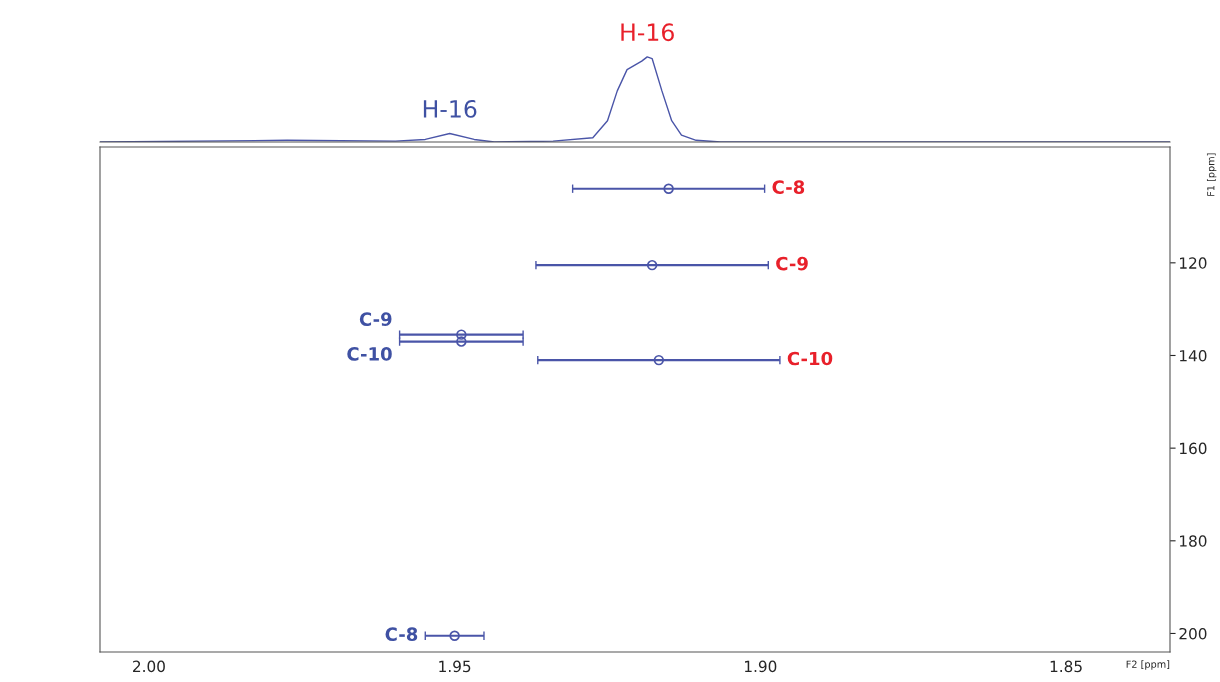 The width and height of the screenshot is (1220, 682). What do you see at coordinates (1148, 665) in the screenshot?
I see `x-axis-title: F2 [ppm]` at bounding box center [1148, 665].